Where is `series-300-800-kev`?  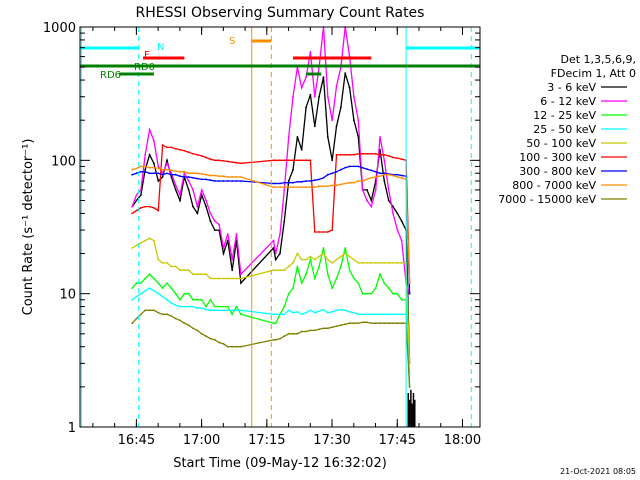 series-300-800-kev is located at coordinates (271, 230).